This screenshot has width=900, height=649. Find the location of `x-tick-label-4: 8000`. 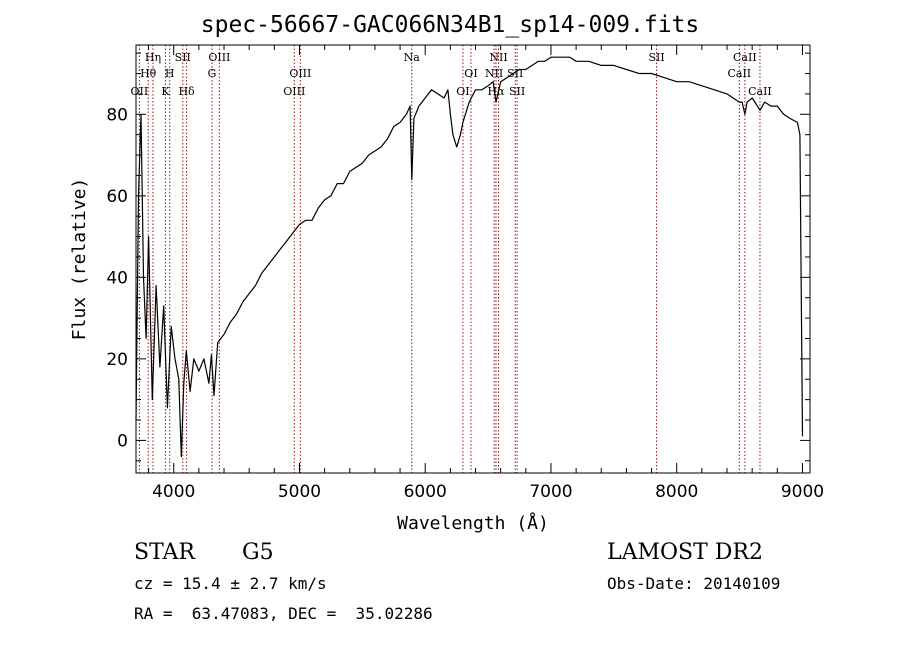

x-tick-label-4: 8000 is located at coordinates (676, 492).